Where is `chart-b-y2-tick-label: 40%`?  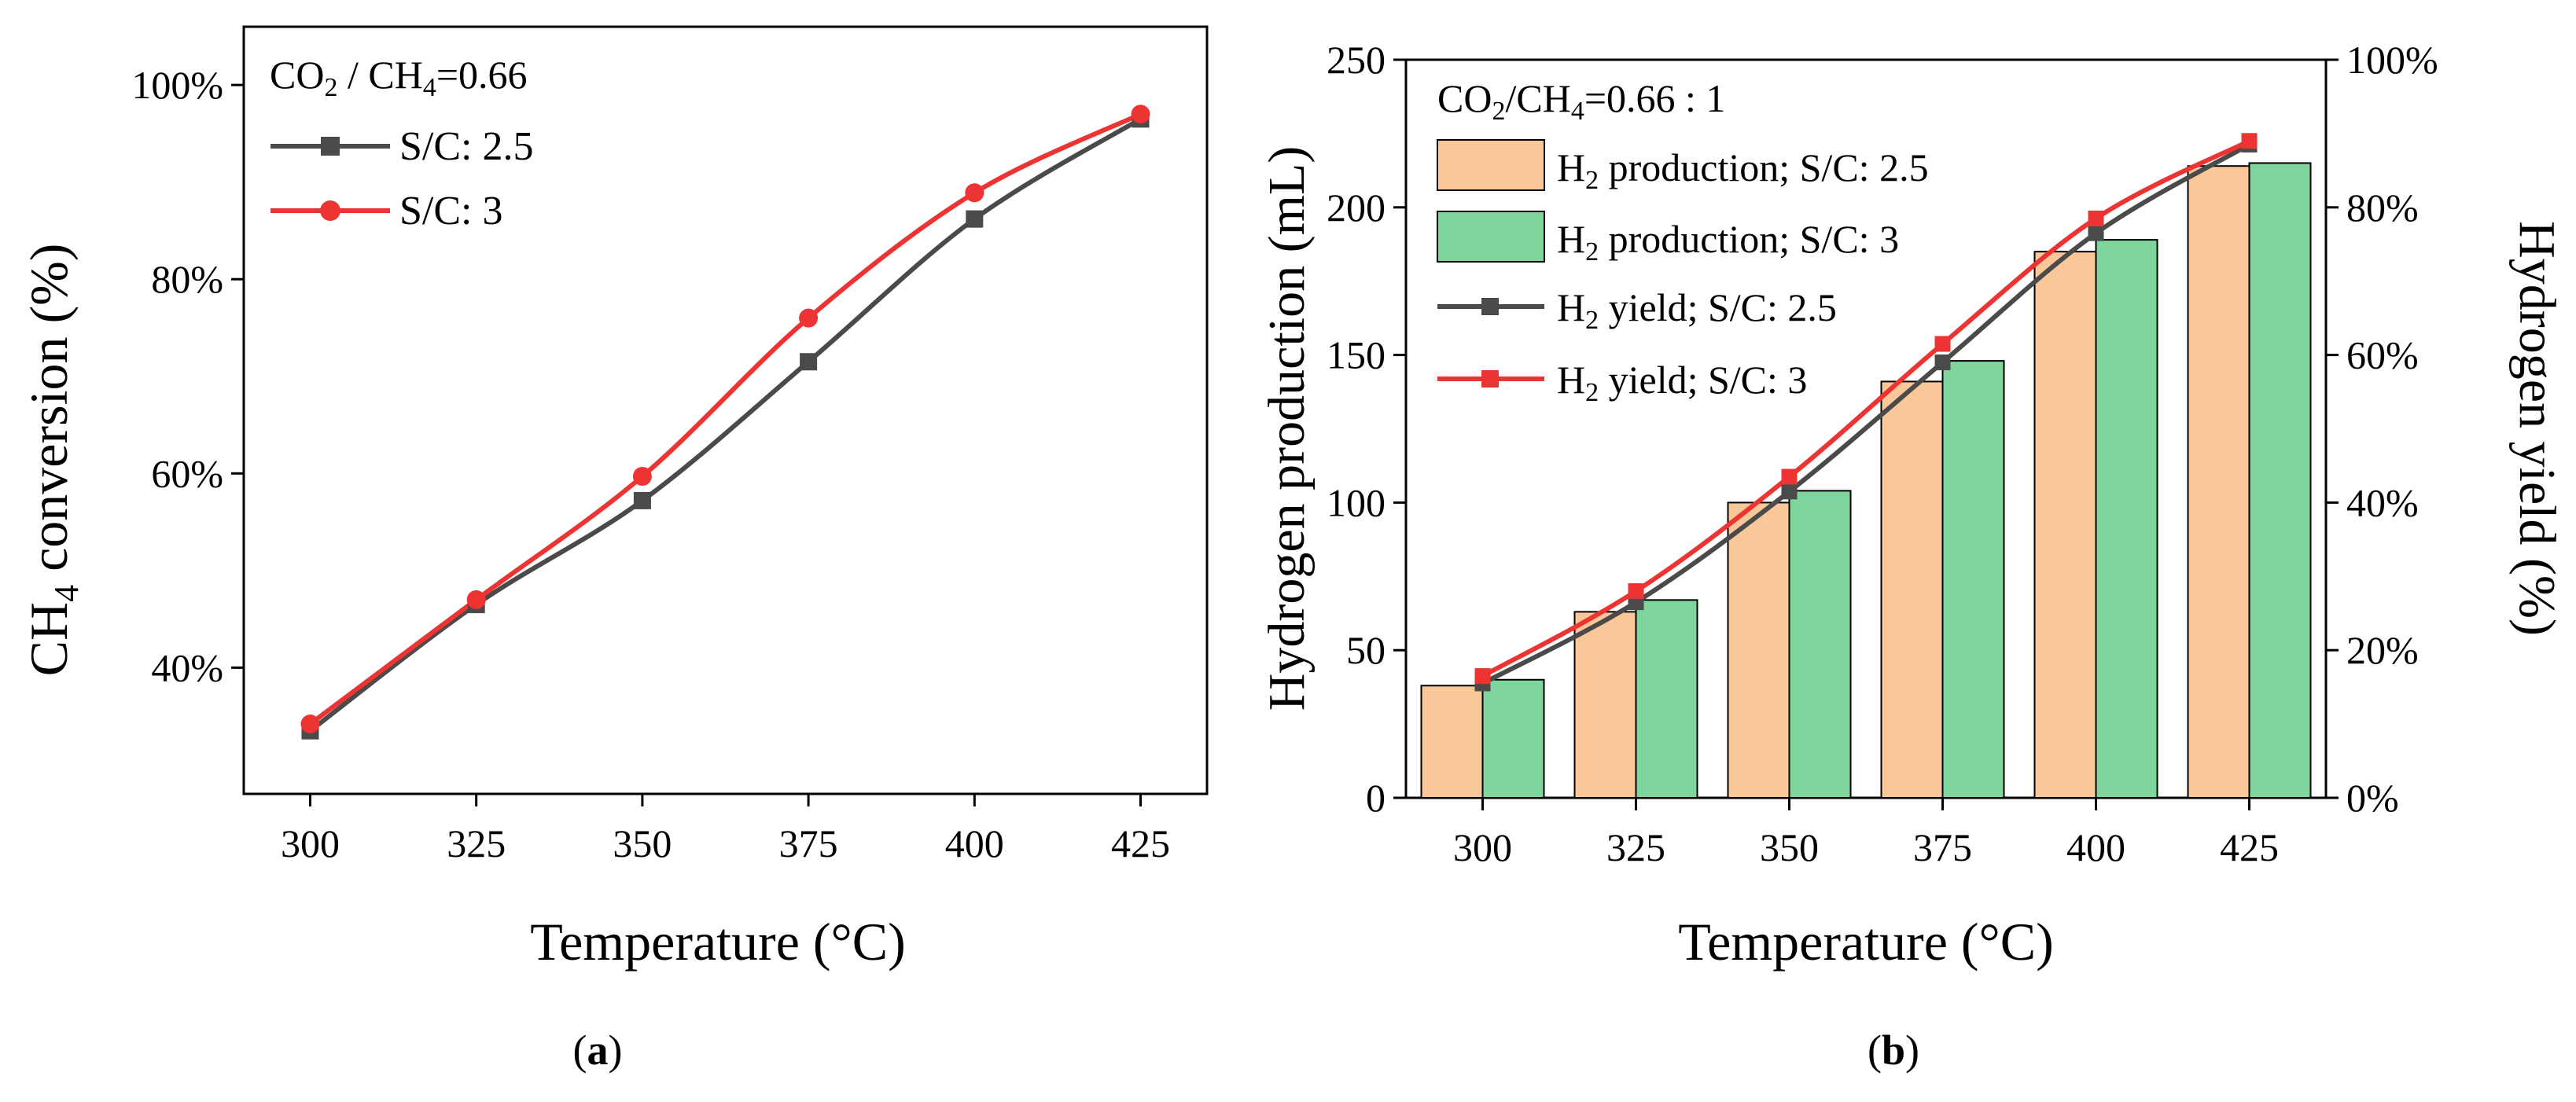 chart-b-y2-tick-label: 40% is located at coordinates (2383, 502).